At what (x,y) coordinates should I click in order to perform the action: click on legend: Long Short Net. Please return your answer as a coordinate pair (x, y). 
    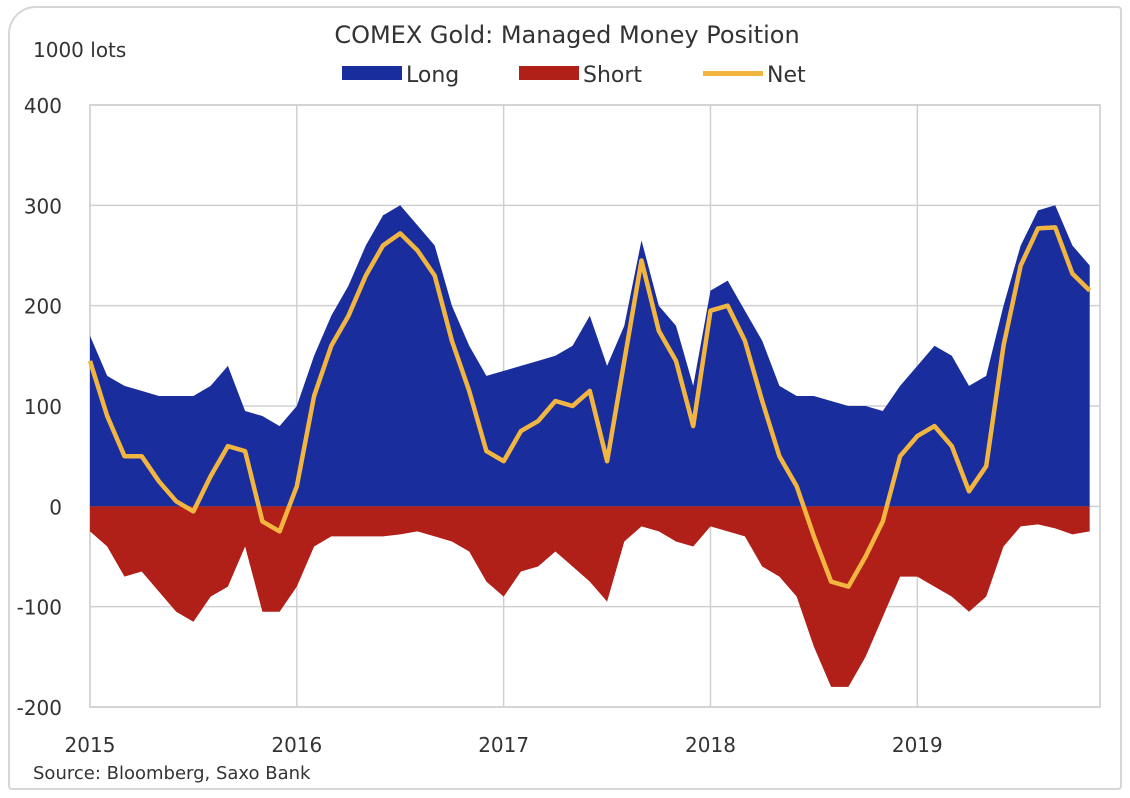
    Looking at the image, I should click on (574, 75).